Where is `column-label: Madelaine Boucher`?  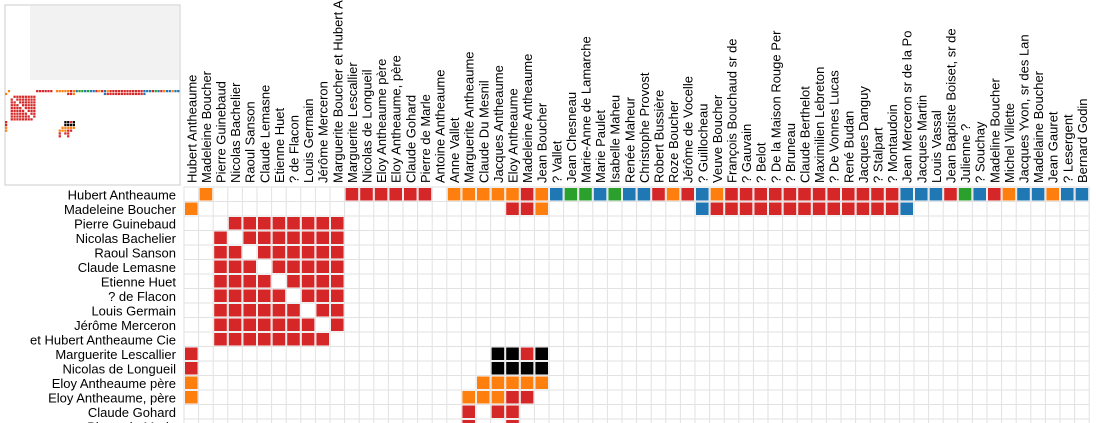 column-label: Madelaine Boucher is located at coordinates (1038, 126).